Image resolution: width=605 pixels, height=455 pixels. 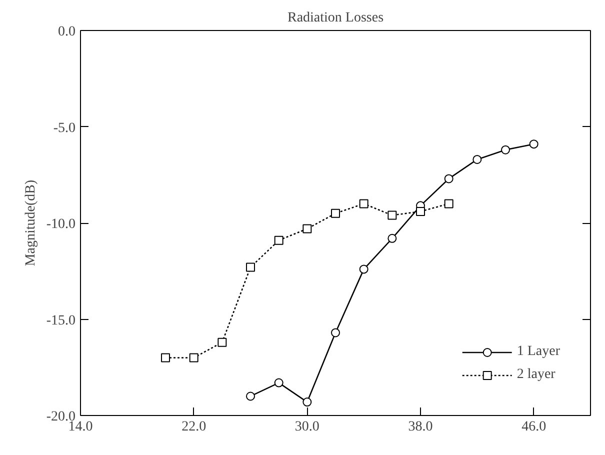 What do you see at coordinates (61, 320) in the screenshot?
I see `y-tick-label: -15.0` at bounding box center [61, 320].